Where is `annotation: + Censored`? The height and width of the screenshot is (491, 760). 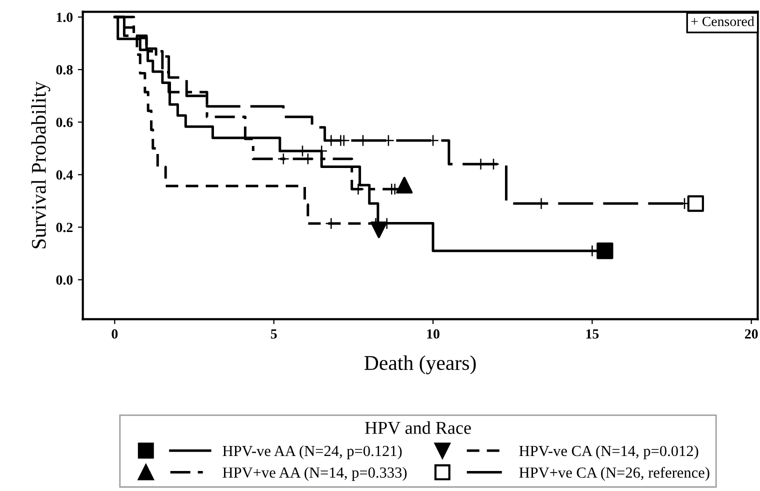
annotation: + Censored is located at coordinates (722, 21).